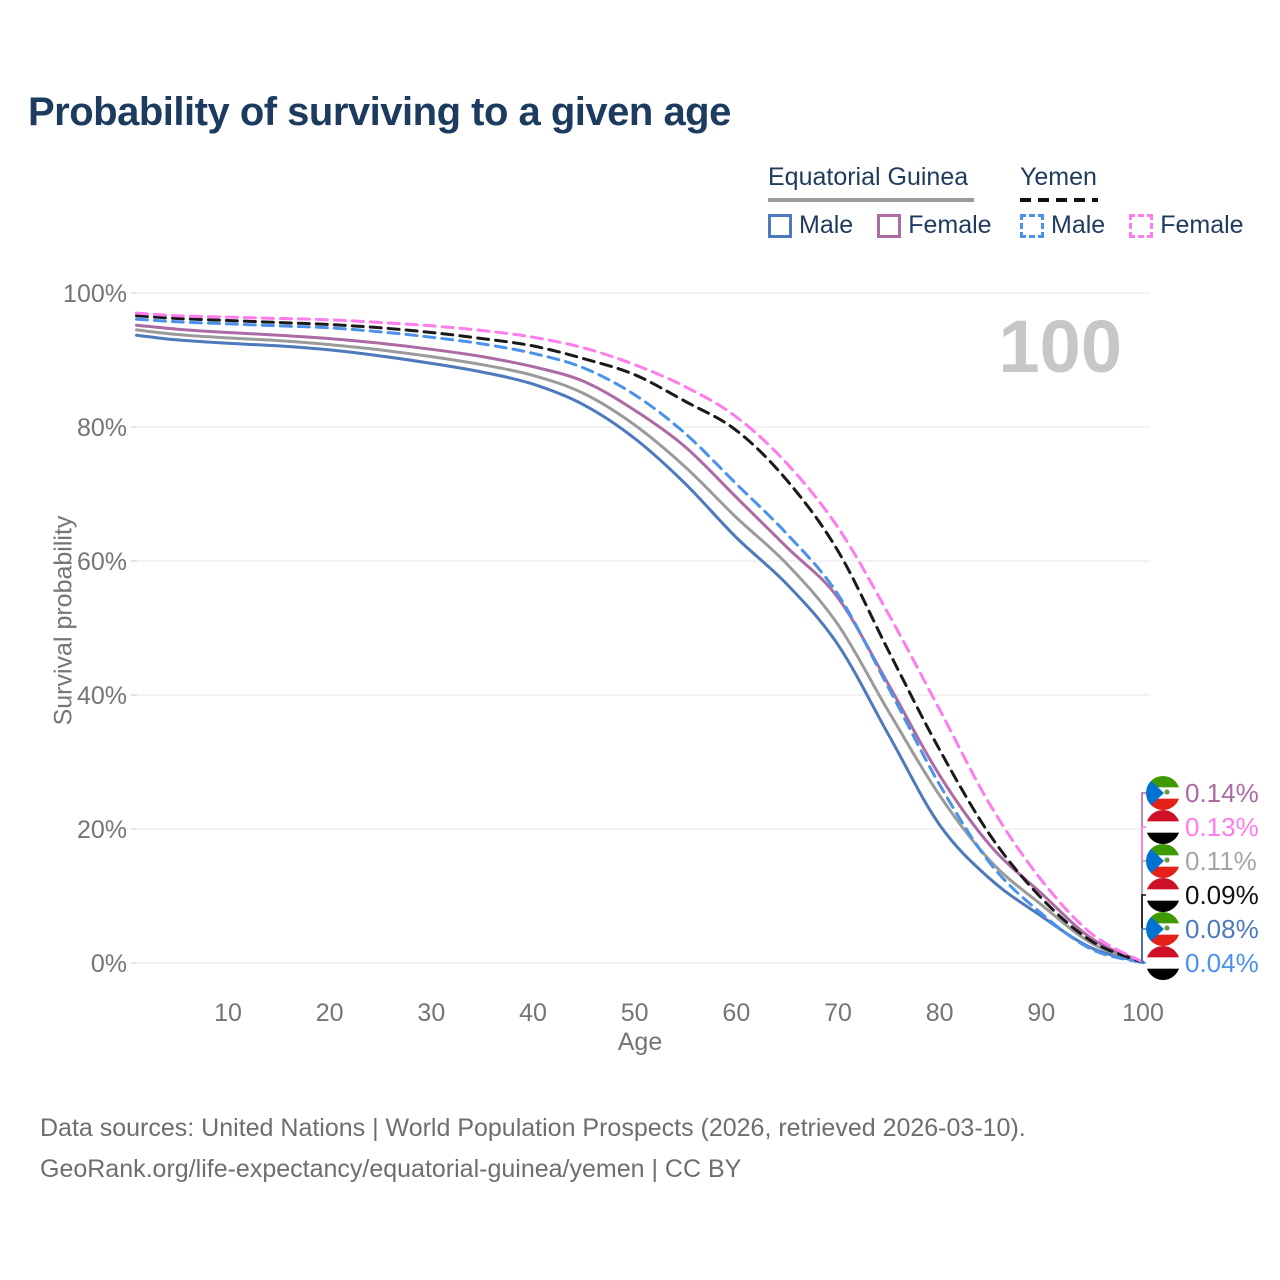  Describe the element at coordinates (431, 1013) in the screenshot. I see `x-tick-label-30: 30` at that location.